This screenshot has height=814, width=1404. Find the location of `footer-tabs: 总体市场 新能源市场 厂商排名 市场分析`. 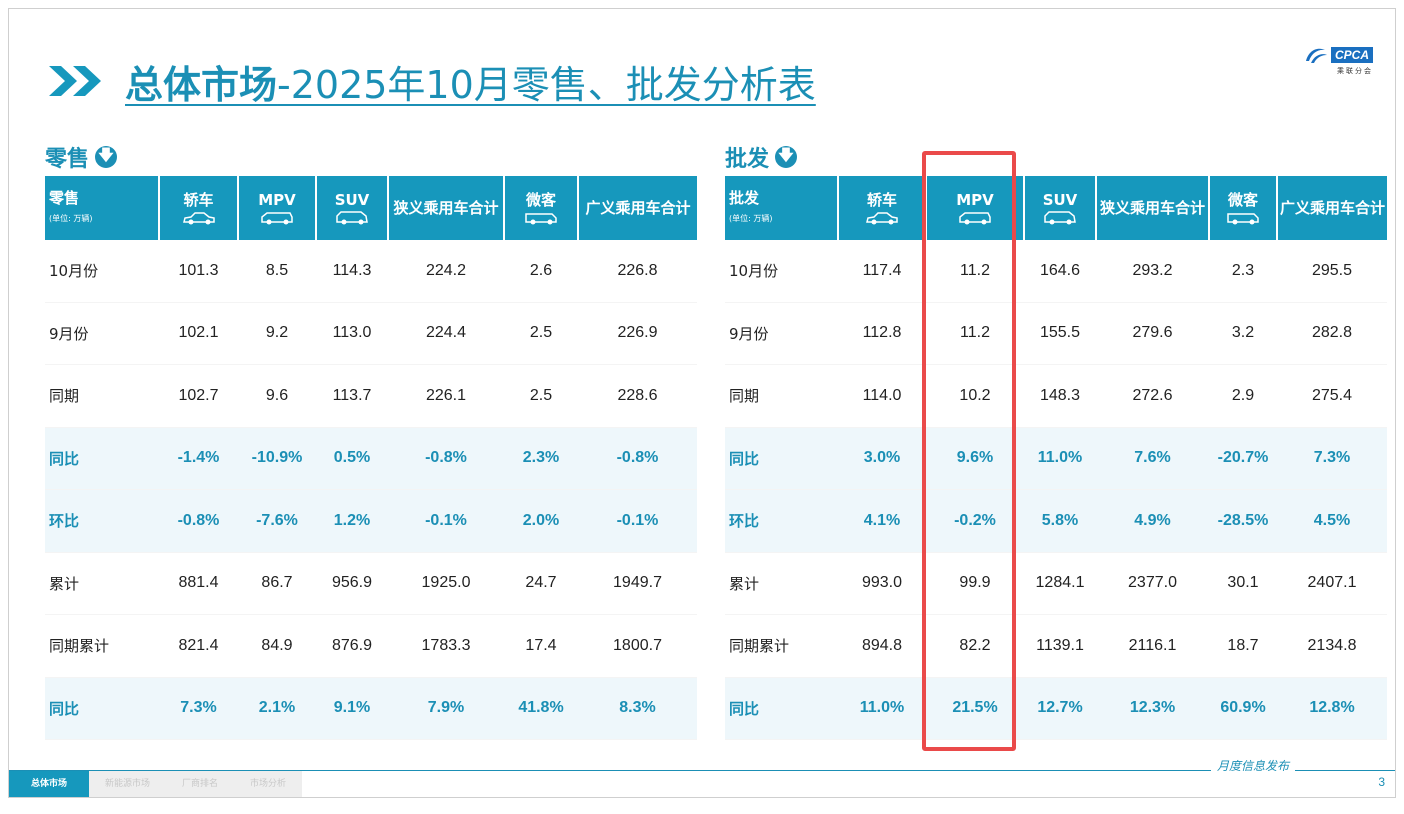

footer-tabs: 总体市场 新能源市场 厂商排名 市场分析 is located at coordinates (156, 784).